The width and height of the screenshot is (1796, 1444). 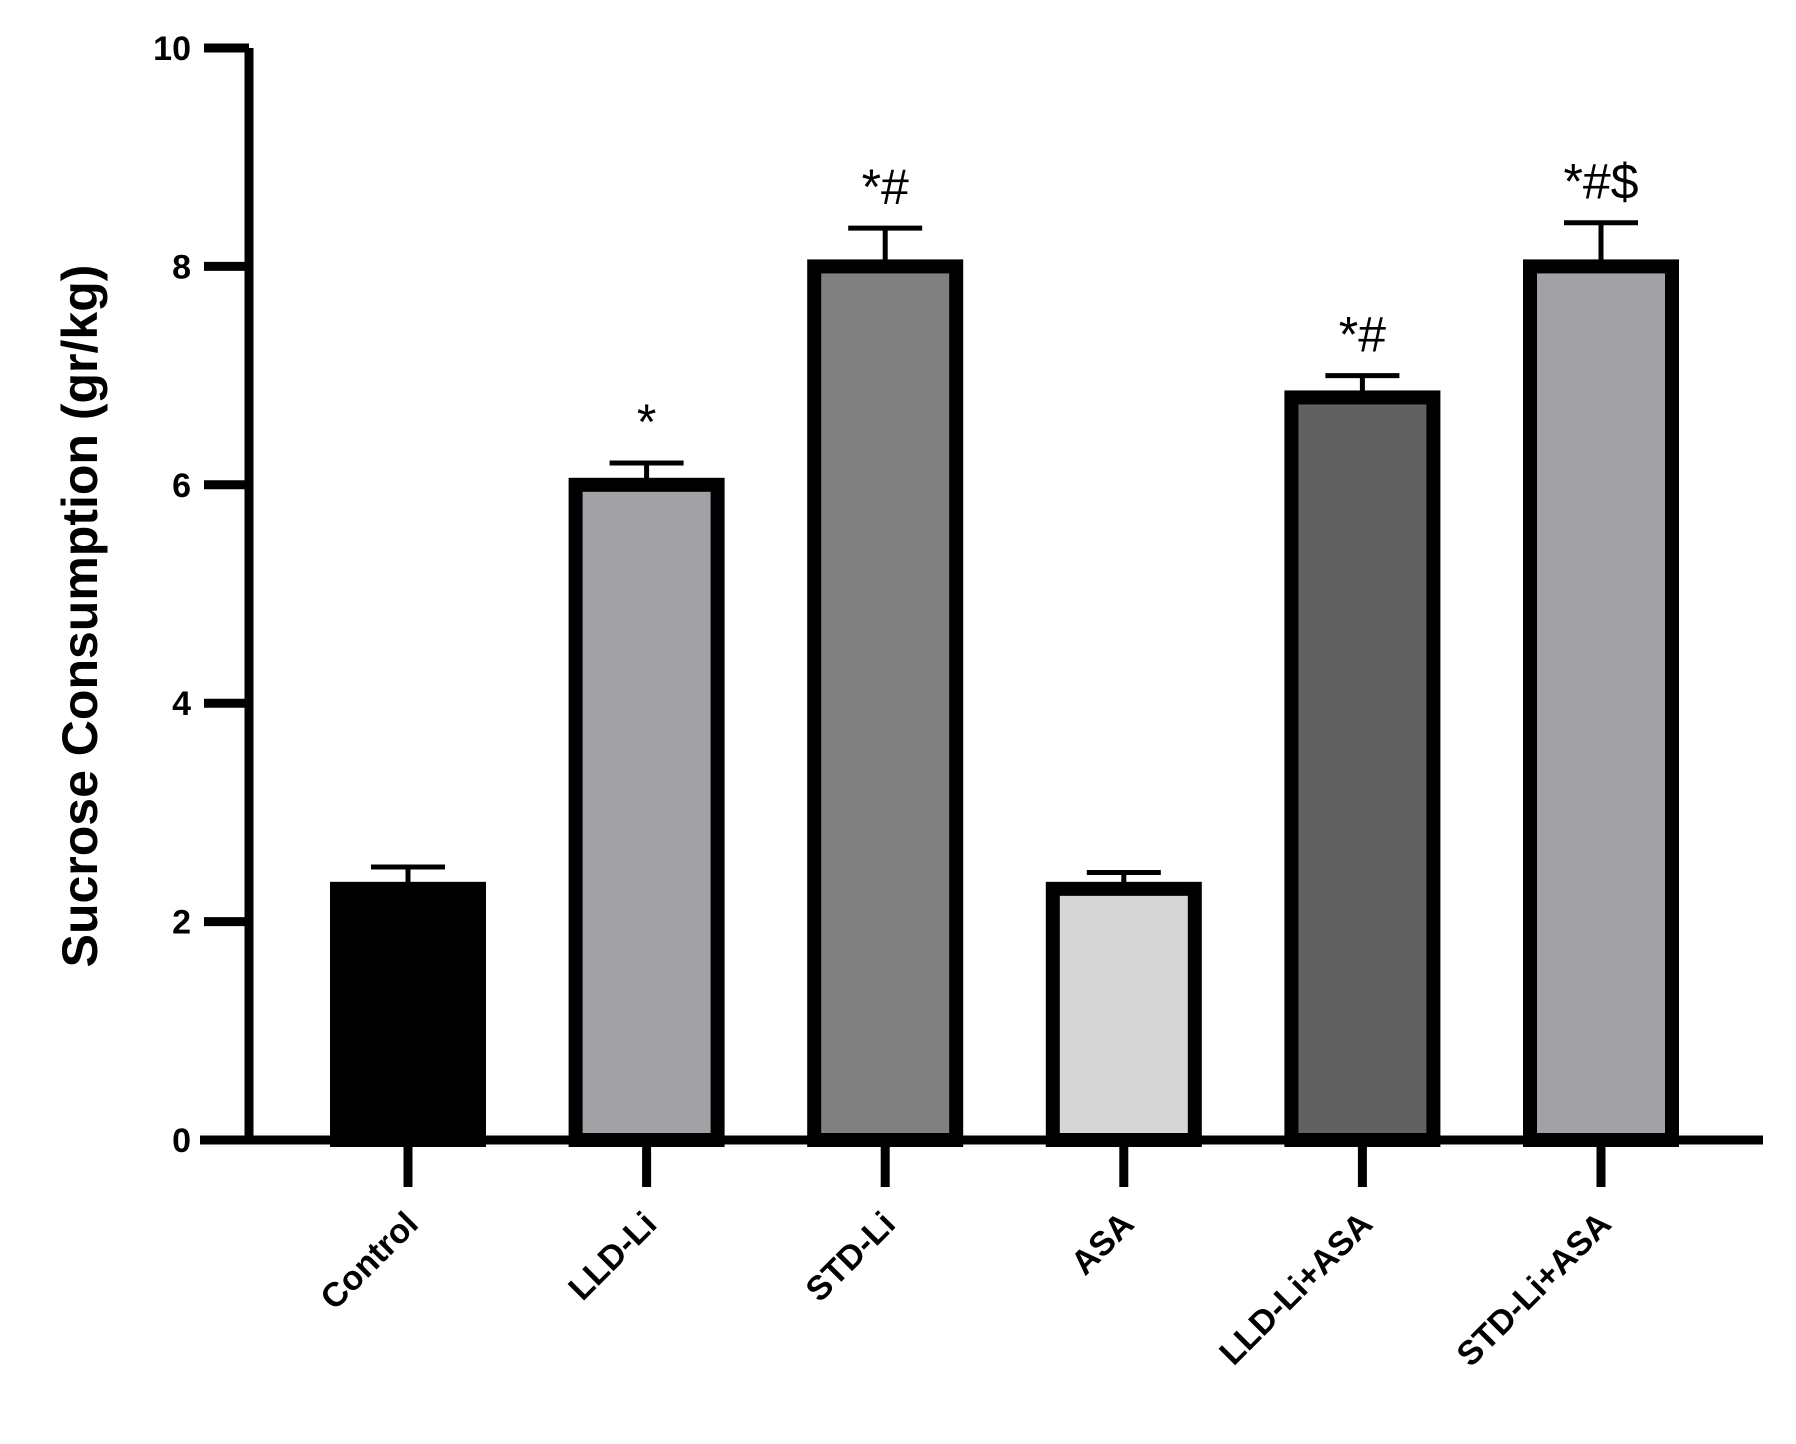 I want to click on x-tick-label: Control, so click(x=369, y=1261).